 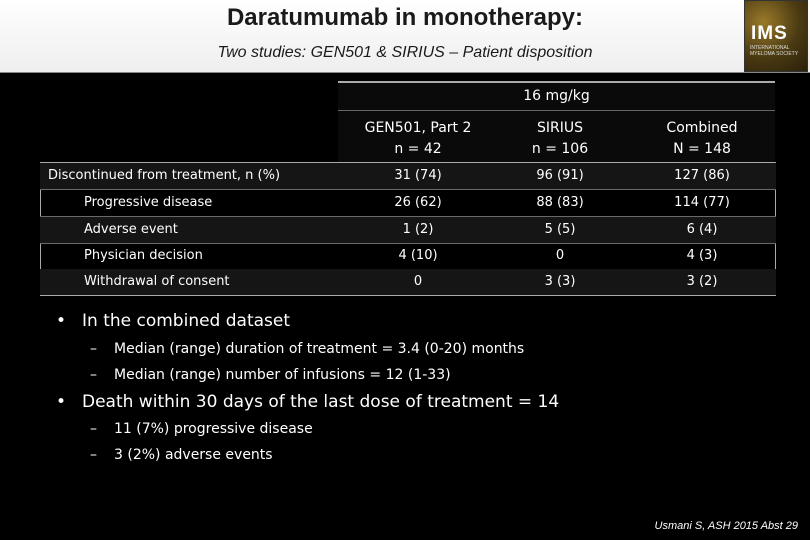 I want to click on table-row: Adverse event 1 (2) 5 (5) 6 (4), so click(x=408, y=230).